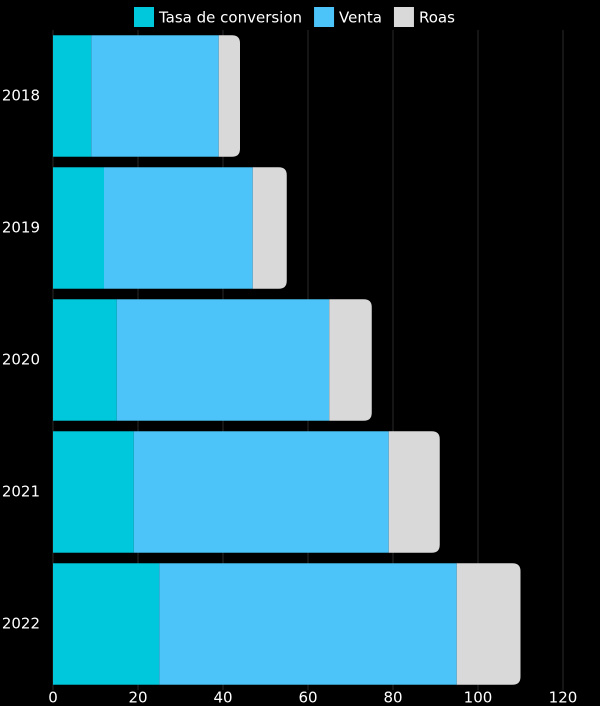 The image size is (600, 706). What do you see at coordinates (21, 228) in the screenshot?
I see `y-tick-label: 2019` at bounding box center [21, 228].